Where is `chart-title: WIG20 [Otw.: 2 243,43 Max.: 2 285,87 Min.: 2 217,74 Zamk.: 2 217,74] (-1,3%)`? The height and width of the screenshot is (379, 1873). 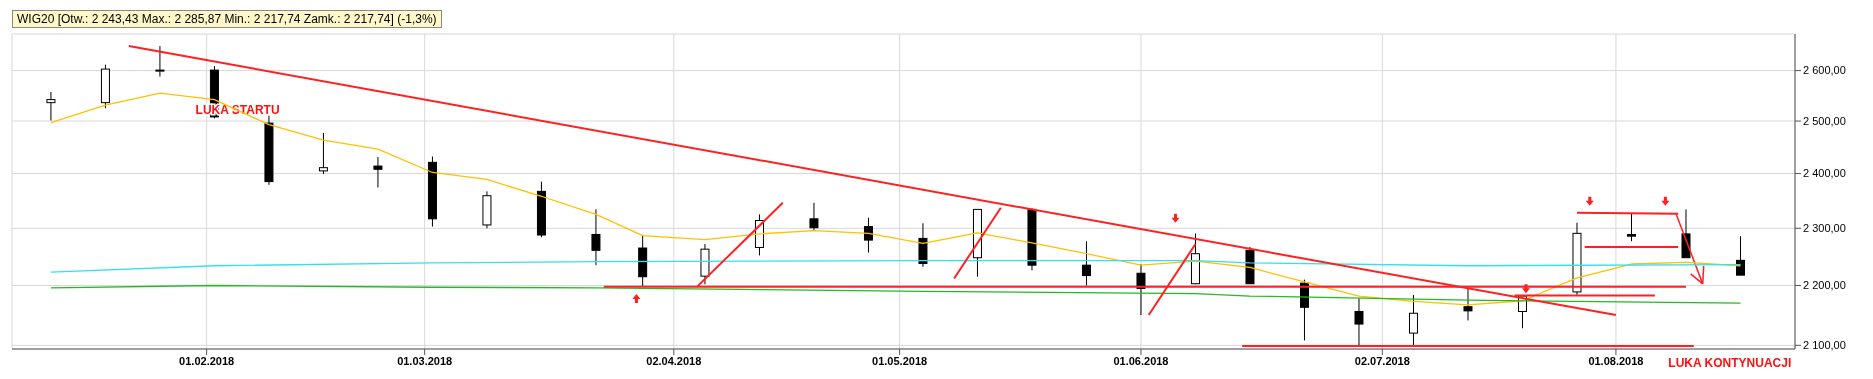
chart-title: WIG20 [Otw.: 2 243,43 Max.: 2 285,87 Min.: 2 217,74 Zamk.: 2 217,74] (-1,3%) is located at coordinates (227, 19).